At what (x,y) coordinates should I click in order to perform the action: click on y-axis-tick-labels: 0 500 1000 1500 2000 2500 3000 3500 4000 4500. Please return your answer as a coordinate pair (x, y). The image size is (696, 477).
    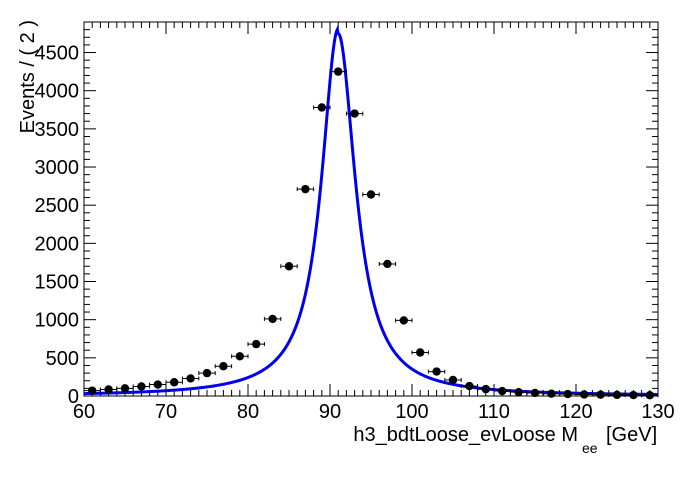
    Looking at the image, I should click on (57, 225).